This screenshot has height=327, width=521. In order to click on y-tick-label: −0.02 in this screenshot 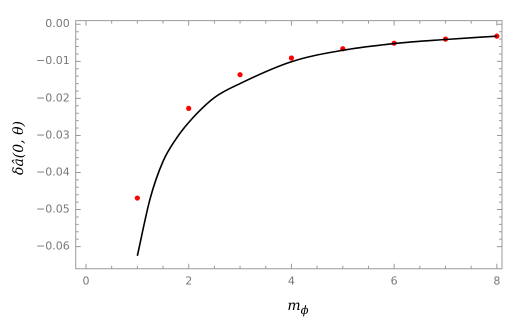, I will do `click(53, 97)`.